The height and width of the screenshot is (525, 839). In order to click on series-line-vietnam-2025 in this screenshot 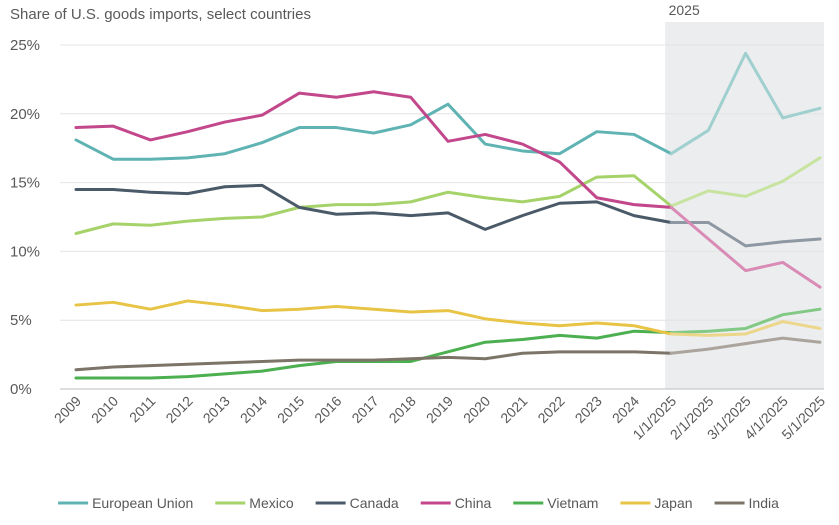, I will do `click(745, 321)`.